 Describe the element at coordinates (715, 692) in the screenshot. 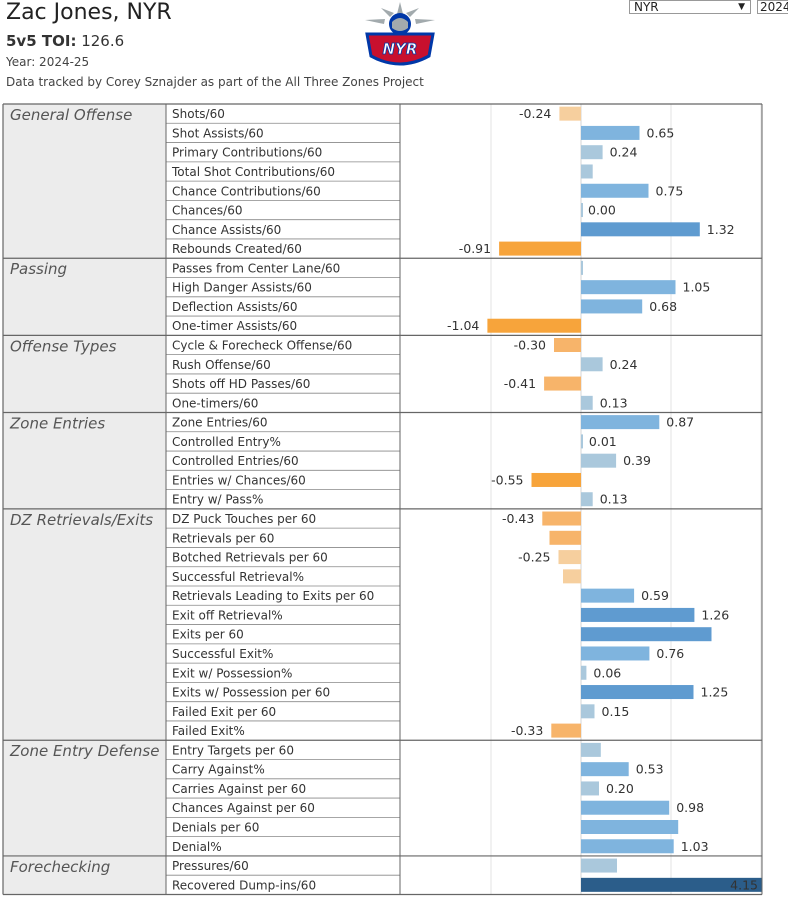

I see `value-label: 1.25` at that location.